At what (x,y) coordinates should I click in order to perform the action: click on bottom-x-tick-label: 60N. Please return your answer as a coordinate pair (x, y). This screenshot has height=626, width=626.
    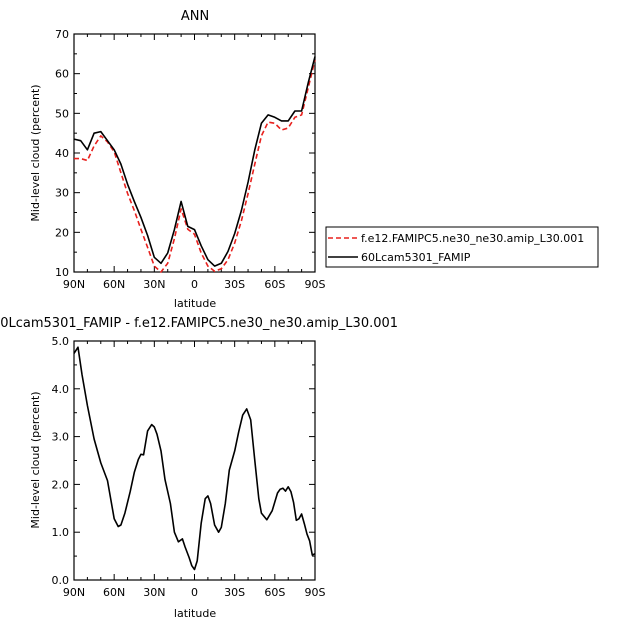
    Looking at the image, I should click on (114, 592).